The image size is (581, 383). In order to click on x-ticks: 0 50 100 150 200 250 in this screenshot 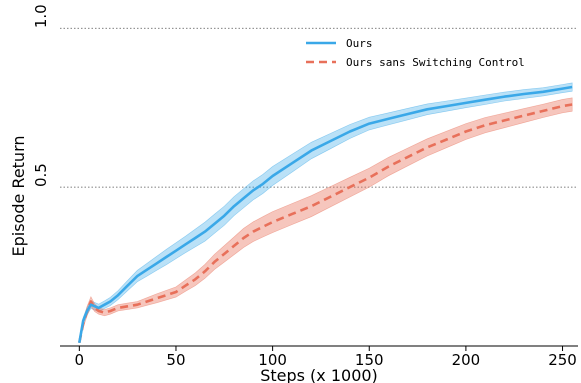, I will do `click(326, 357)`.